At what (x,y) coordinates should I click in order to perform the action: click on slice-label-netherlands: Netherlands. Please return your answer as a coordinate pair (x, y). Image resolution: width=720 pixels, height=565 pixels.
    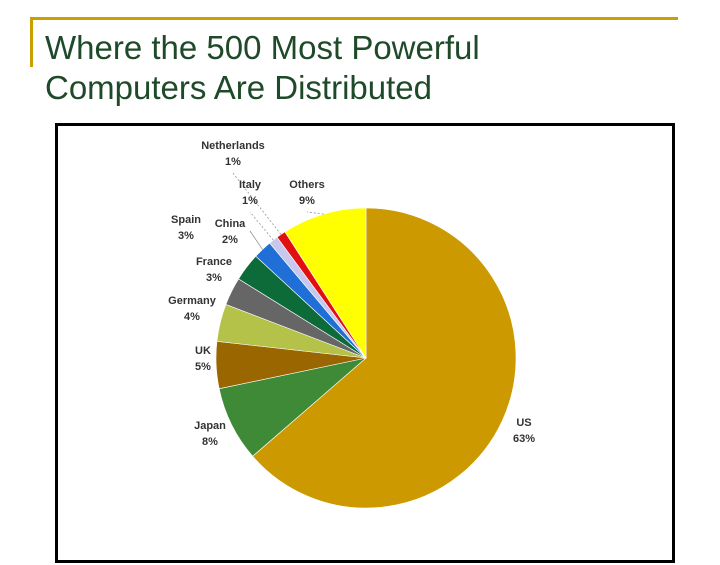
    Looking at the image, I should click on (233, 146).